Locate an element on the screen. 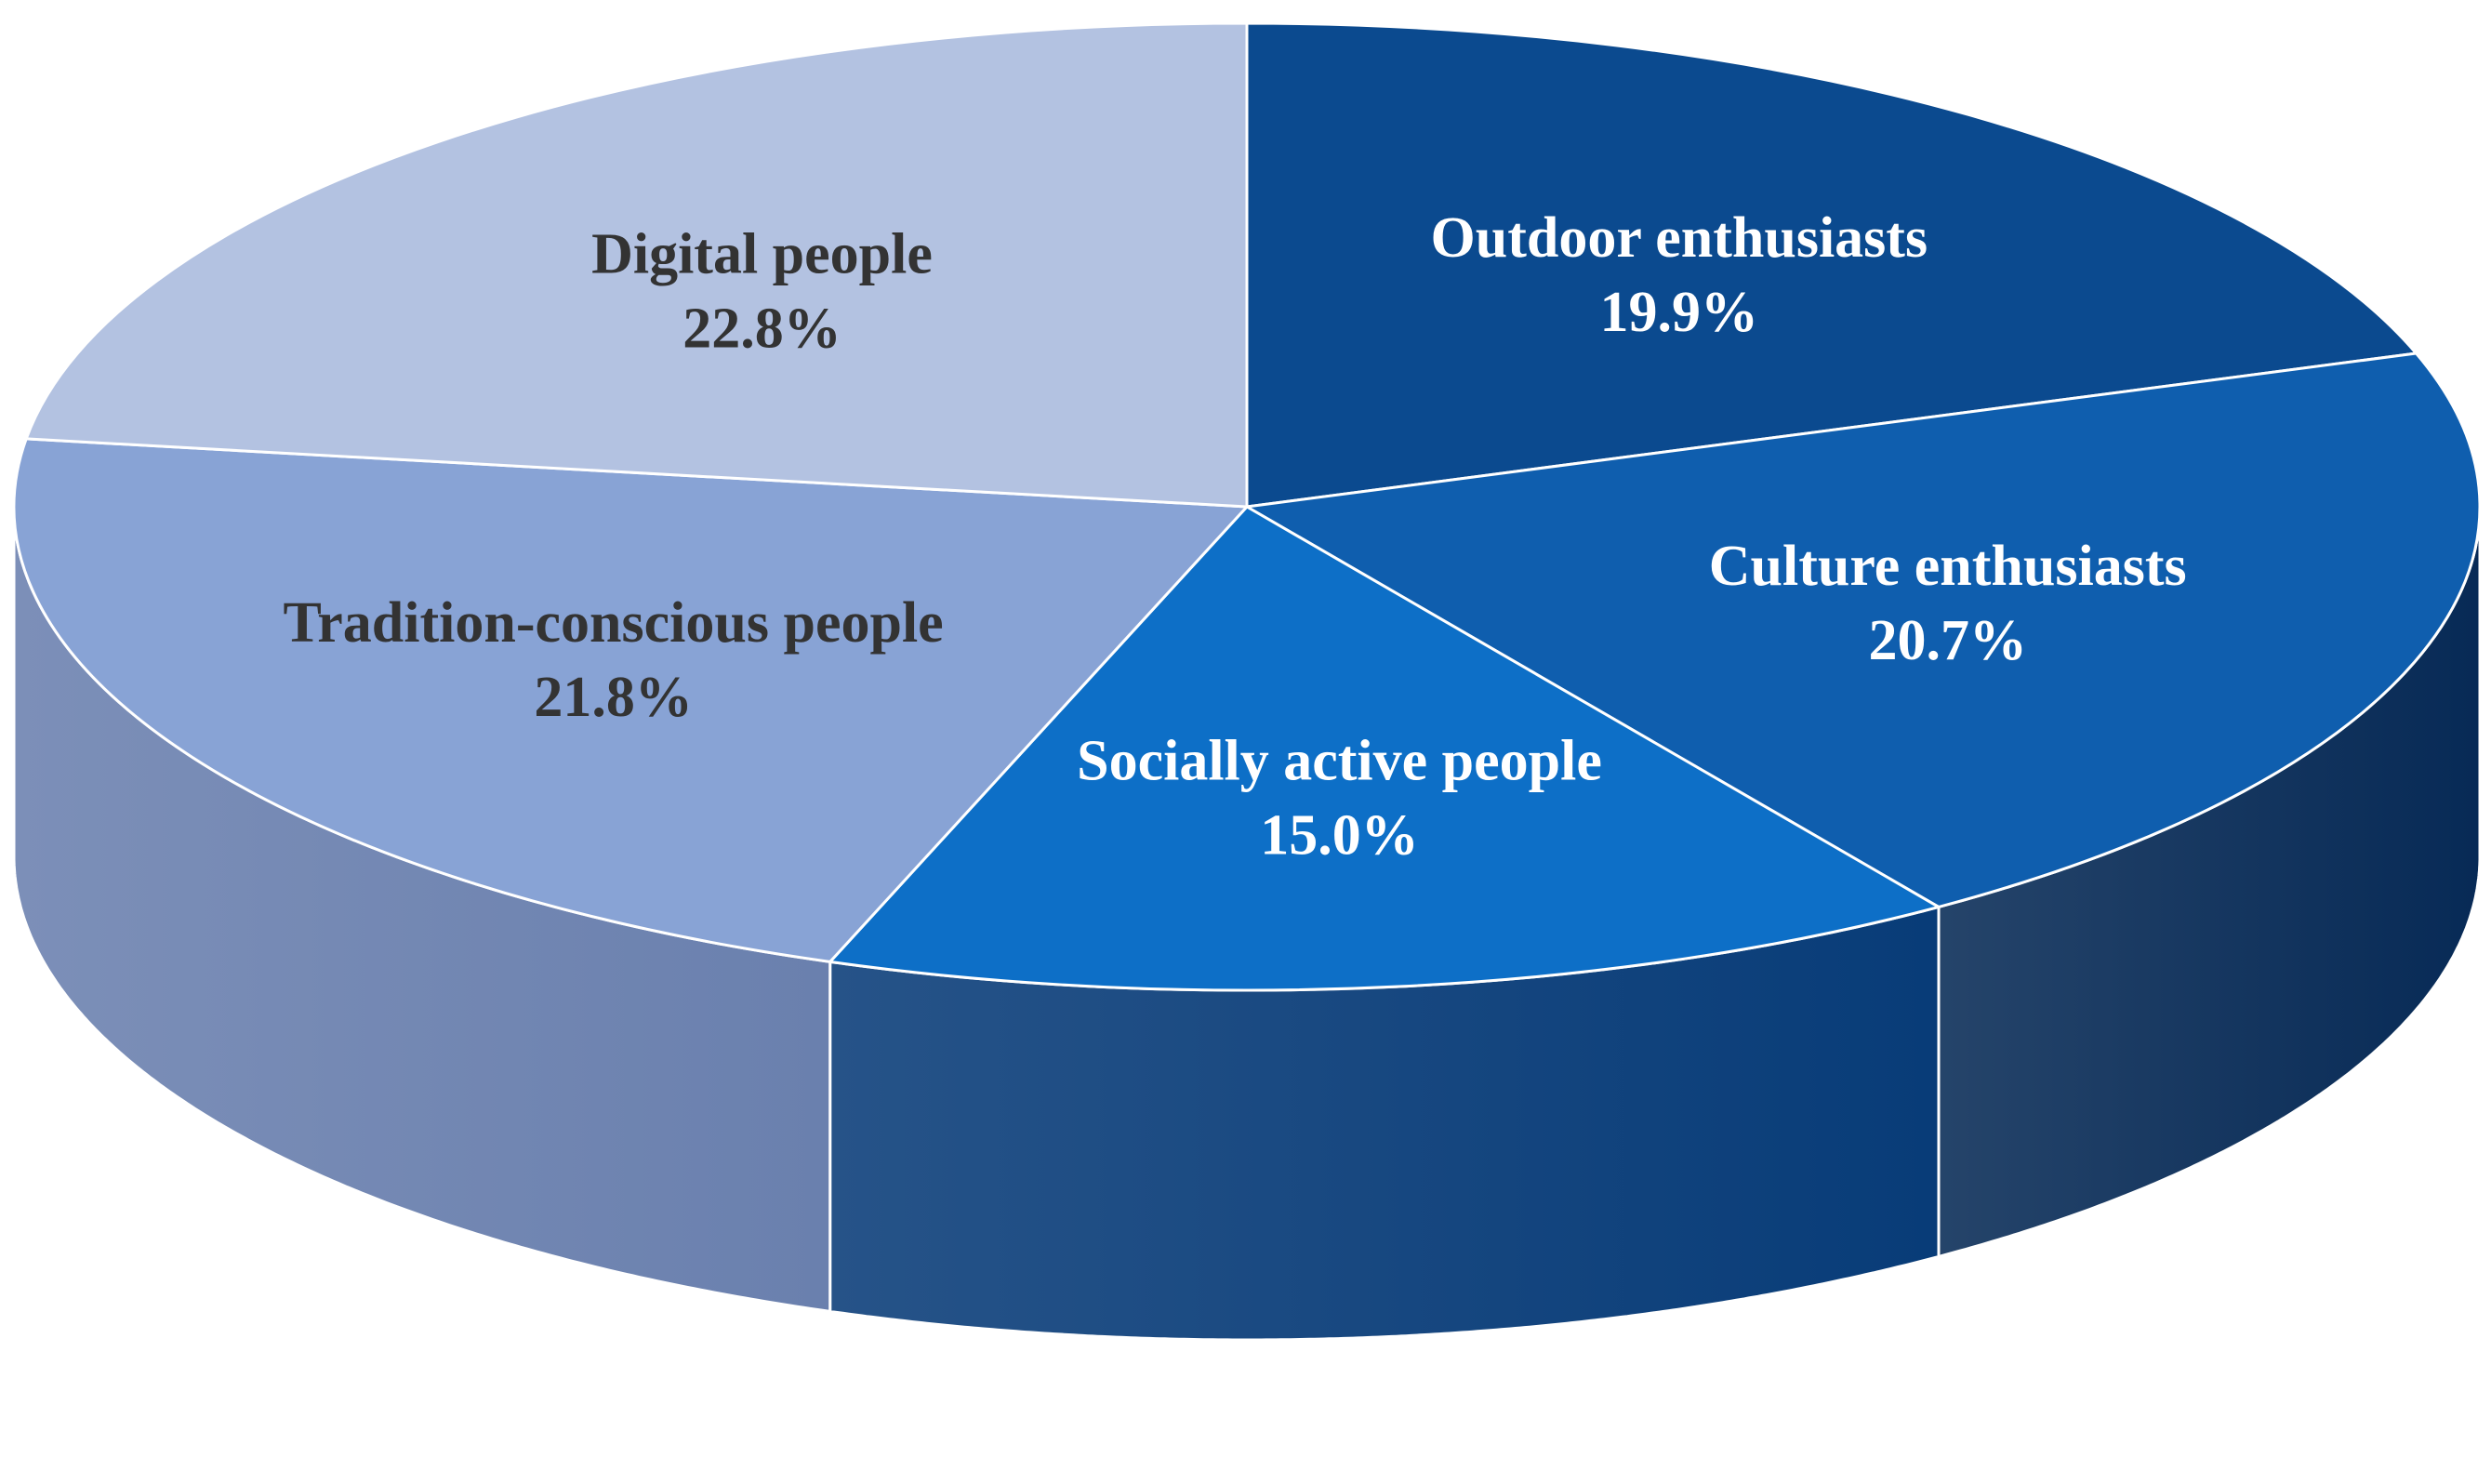  slice-value-label: 22.8% is located at coordinates (761, 328).